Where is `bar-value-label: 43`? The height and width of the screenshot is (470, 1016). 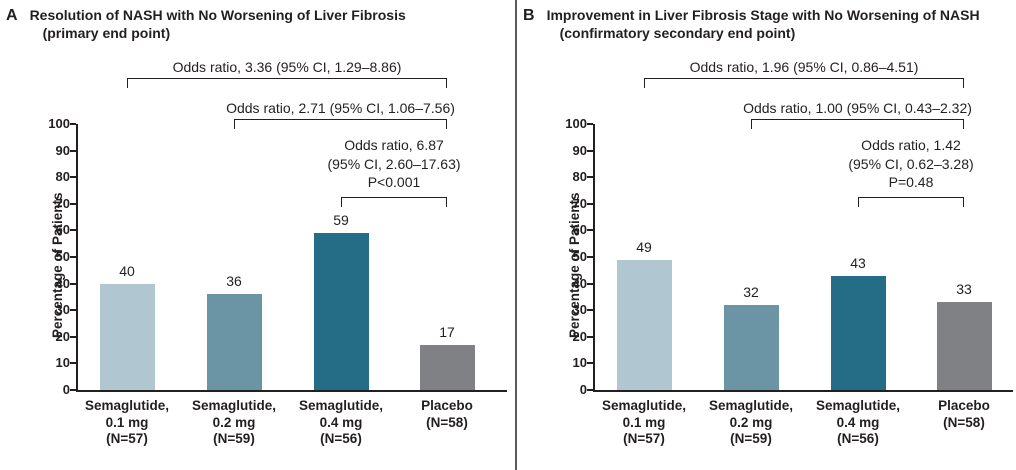
bar-value-label: 43 is located at coordinates (858, 262).